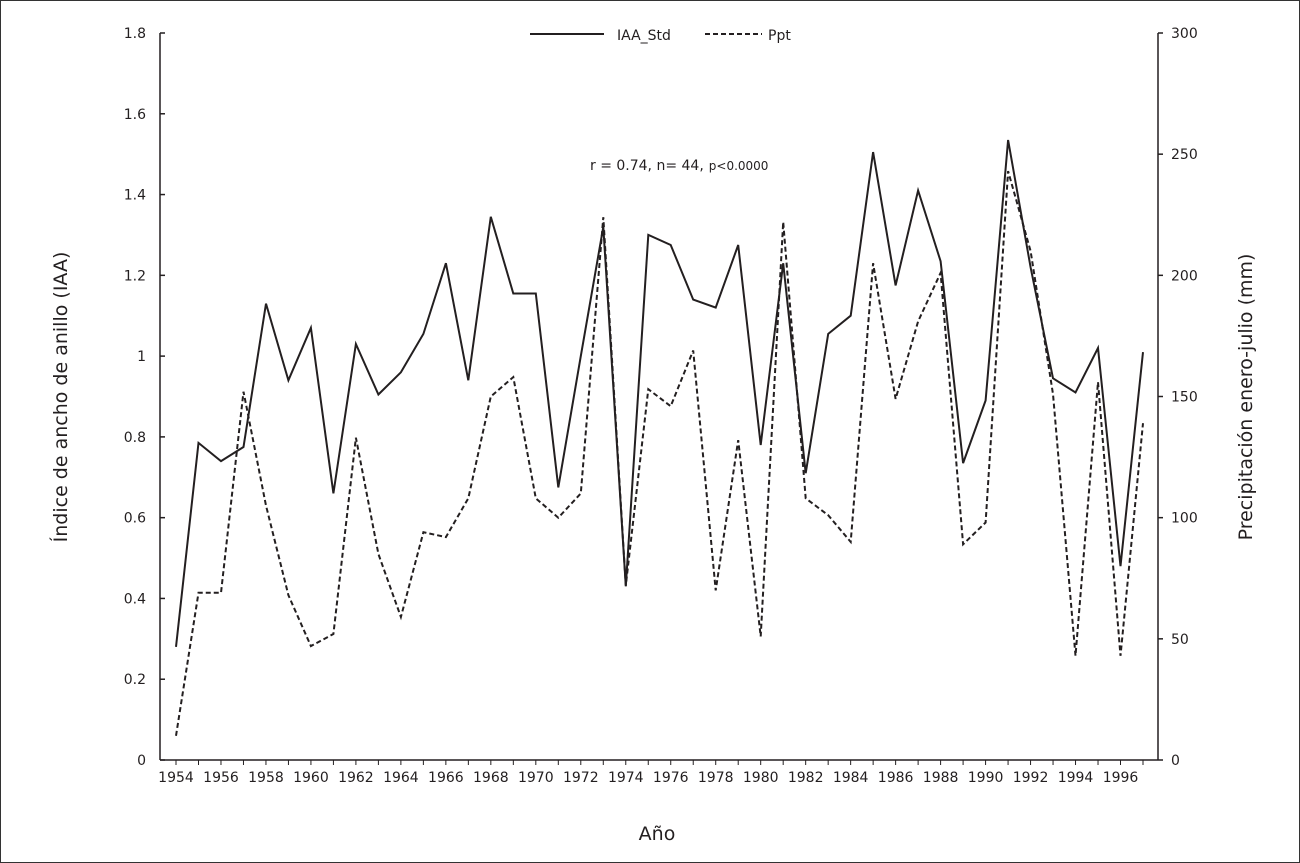  What do you see at coordinates (356, 778) in the screenshot?
I see `x-tick-label: 1962` at bounding box center [356, 778].